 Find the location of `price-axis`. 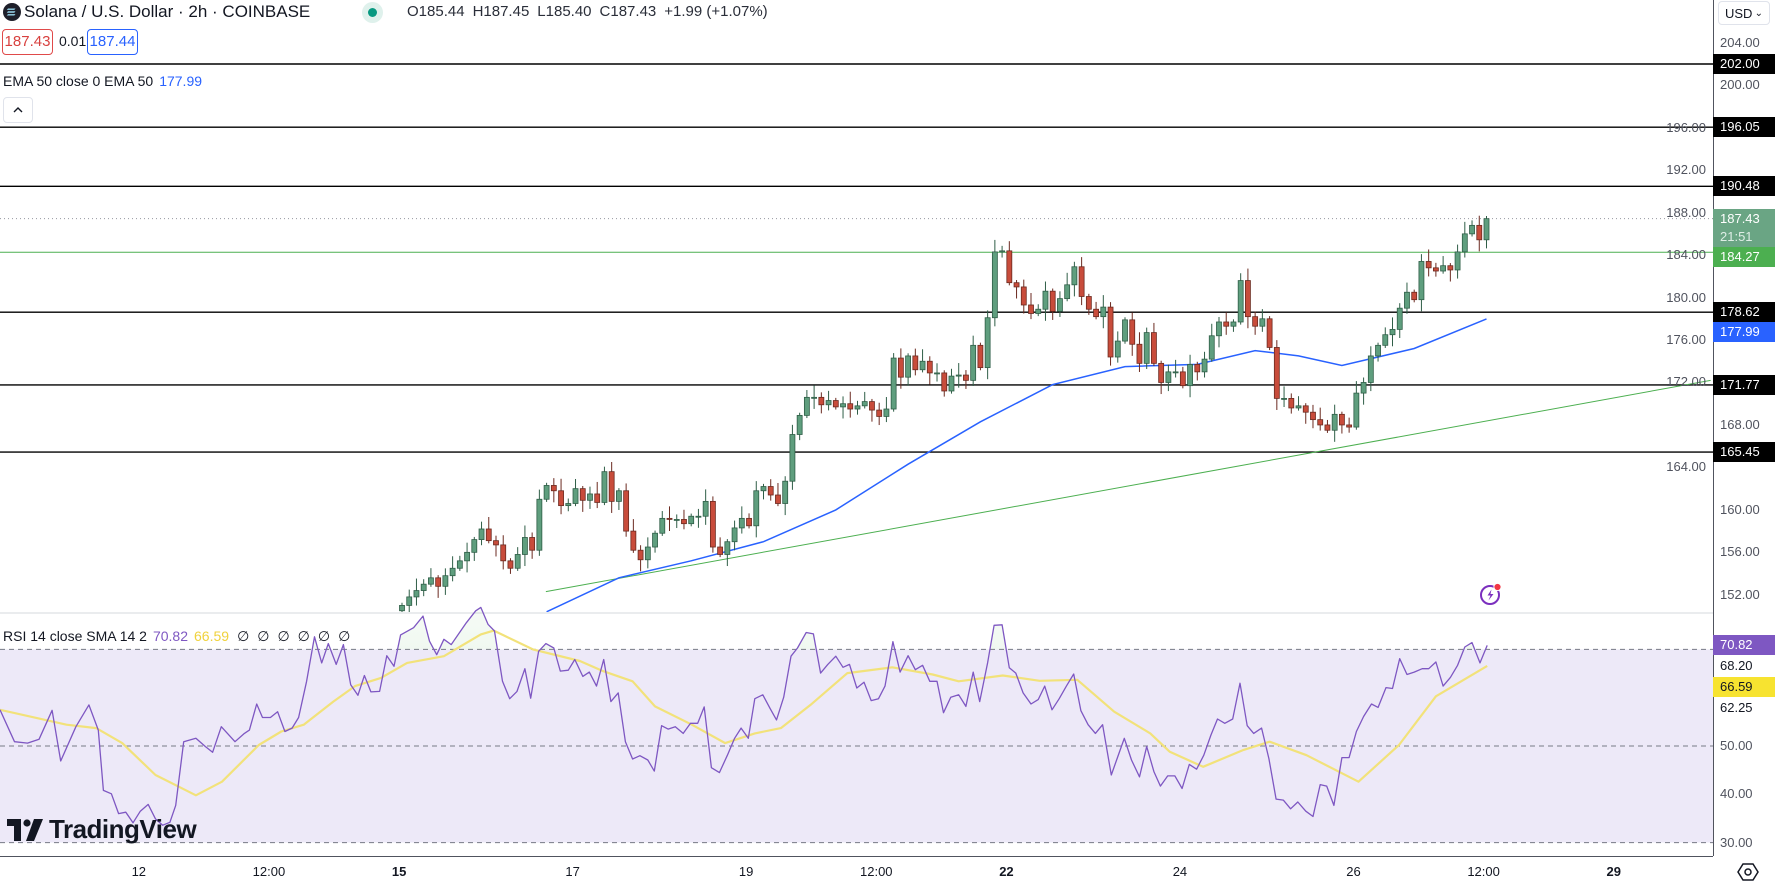

price-axis is located at coordinates (1744, 428).